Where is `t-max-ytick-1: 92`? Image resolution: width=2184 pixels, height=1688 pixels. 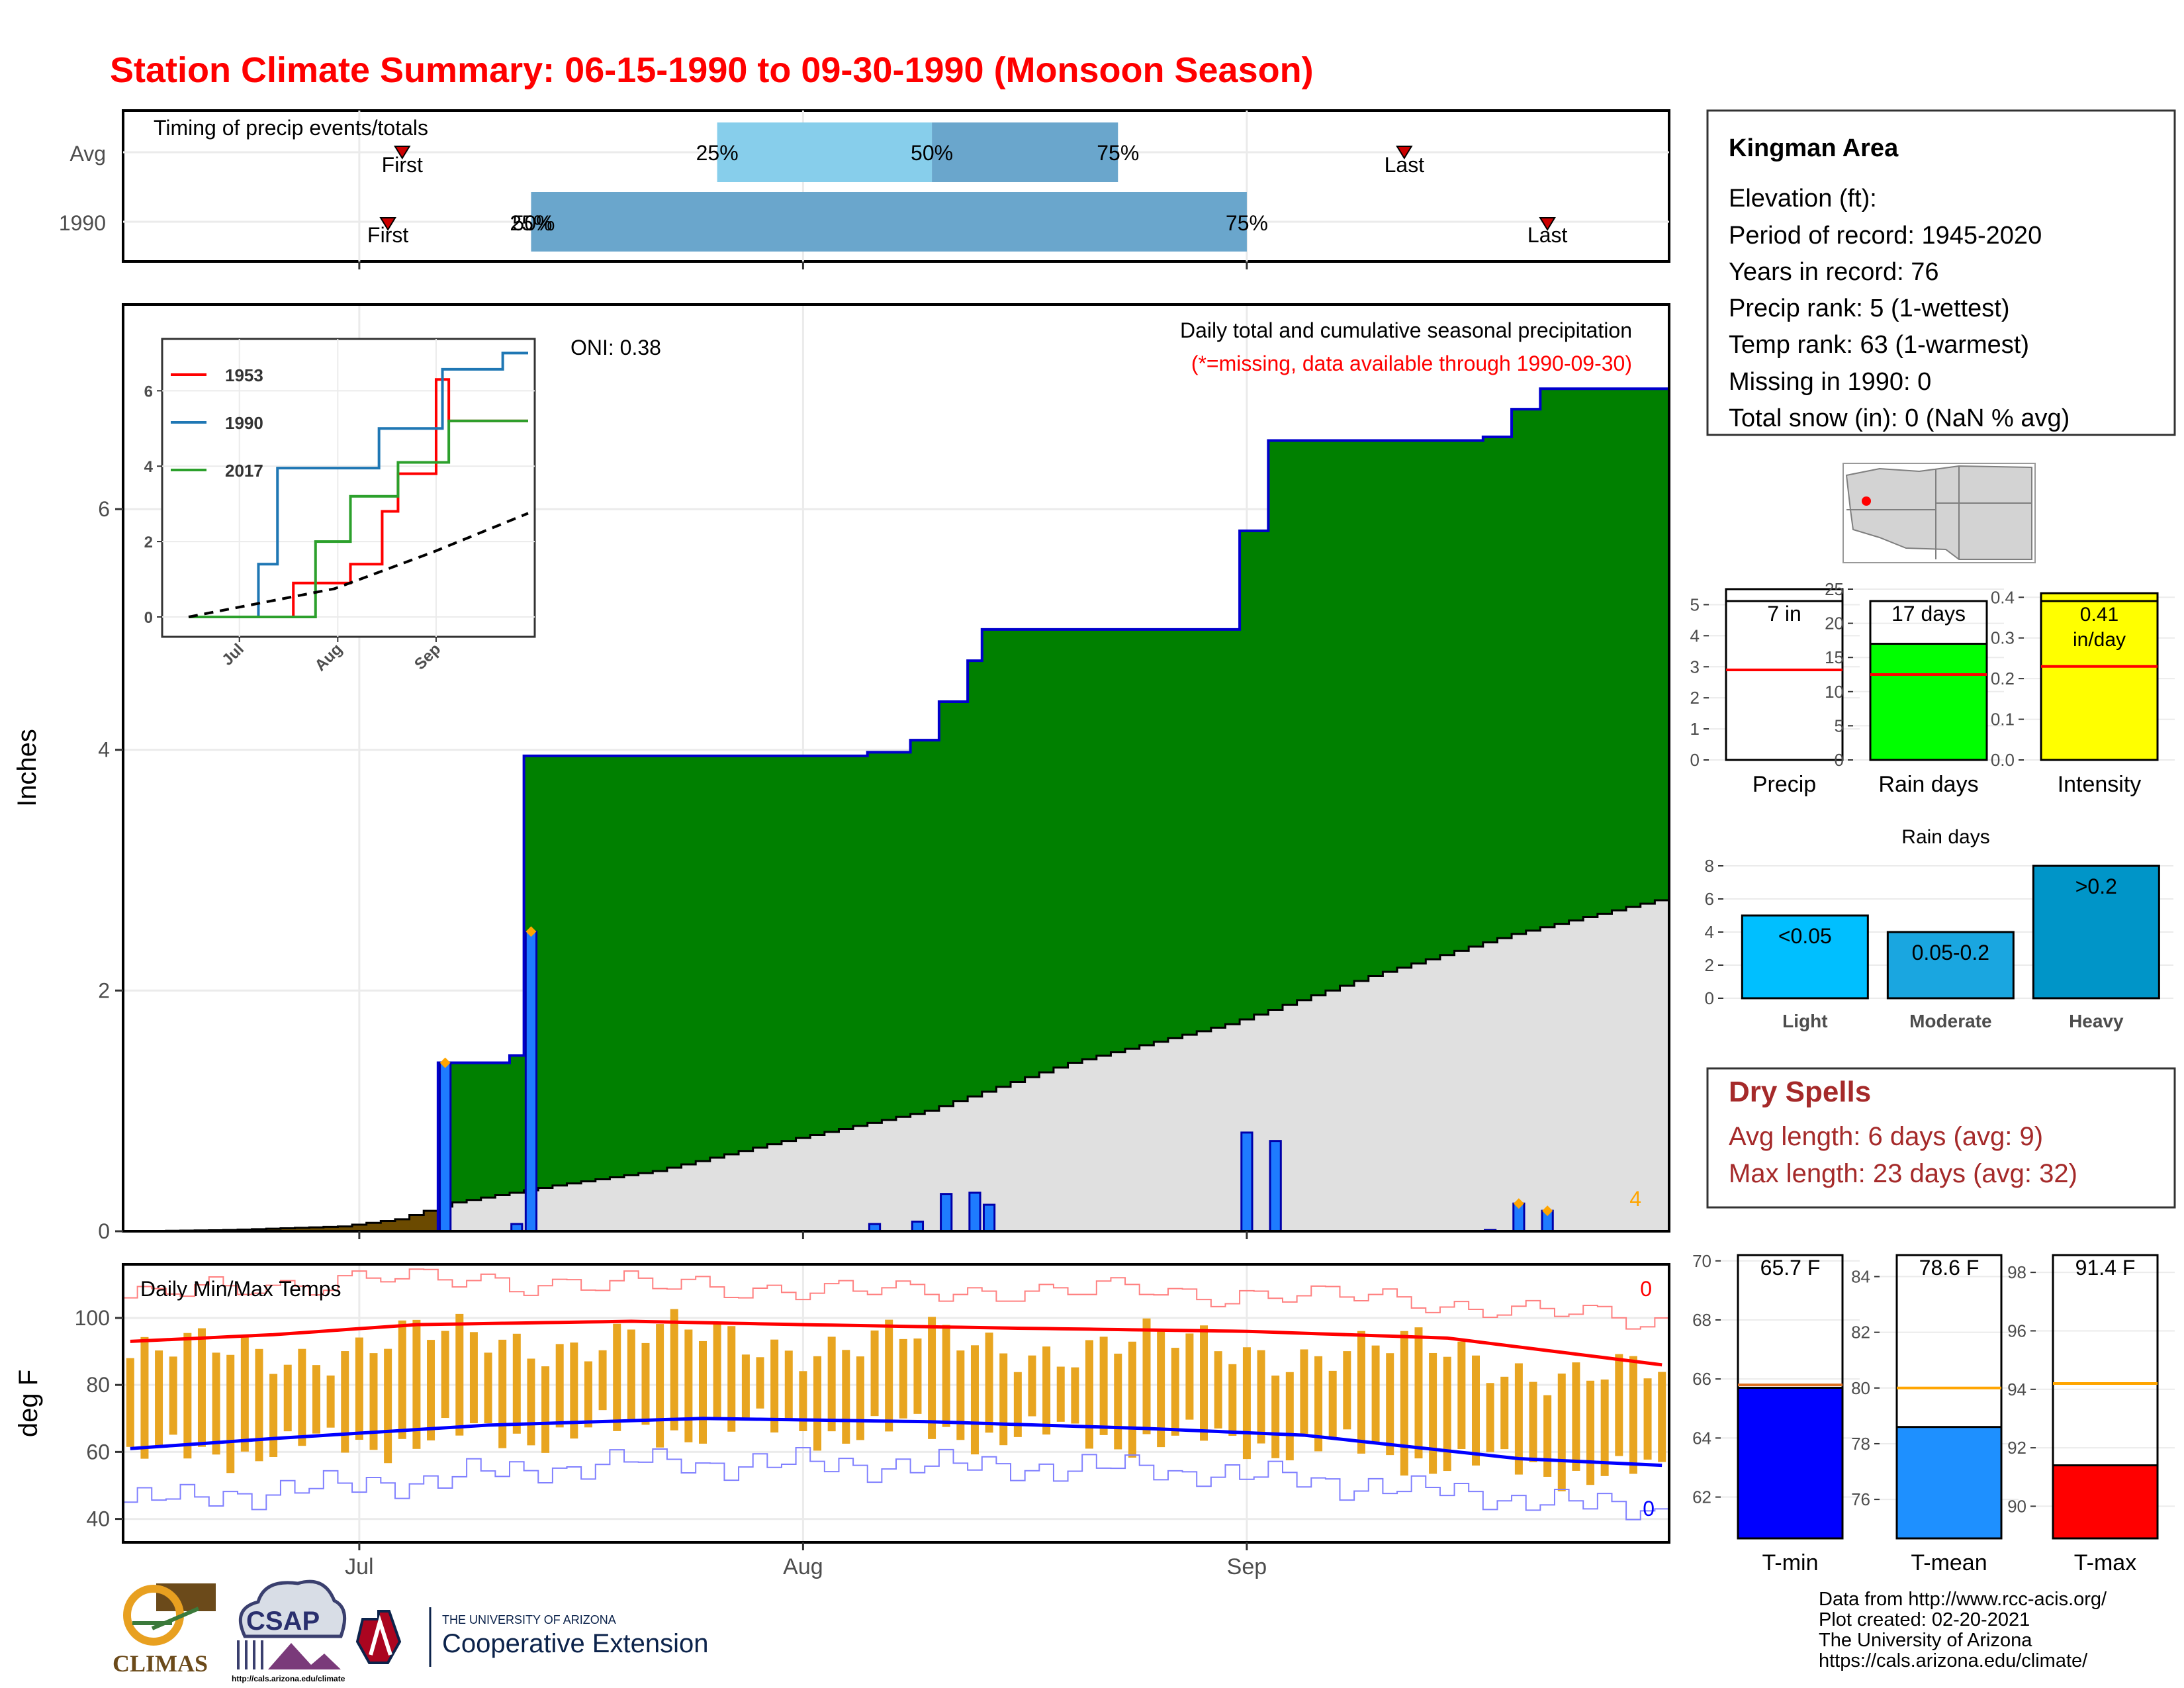 t-max-ytick-1: 92 is located at coordinates (2016, 1448).